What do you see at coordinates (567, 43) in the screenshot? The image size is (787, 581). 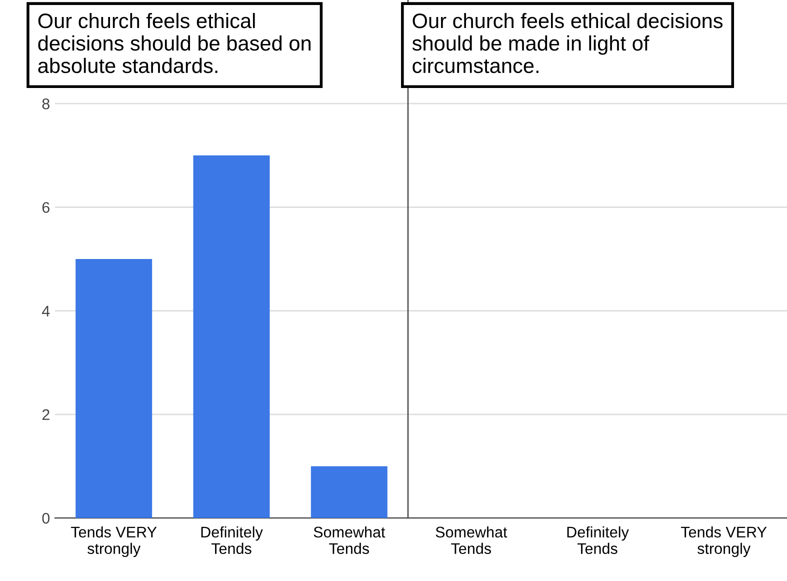 I see `annotation: Our church feels ethical decisions should be made in light of circumstance.` at bounding box center [567, 43].